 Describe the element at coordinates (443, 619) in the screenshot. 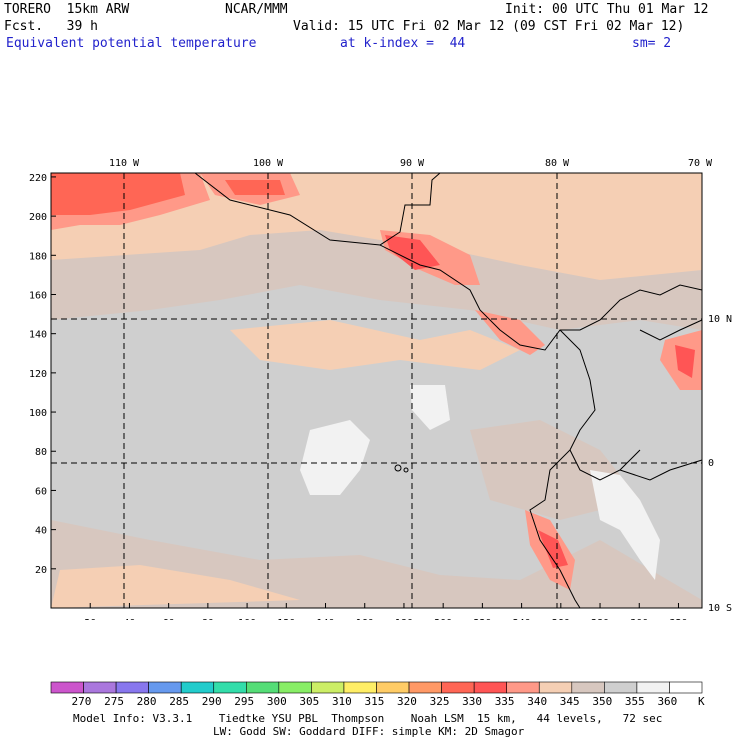

I see `x-tick-label-9: 200` at that location.